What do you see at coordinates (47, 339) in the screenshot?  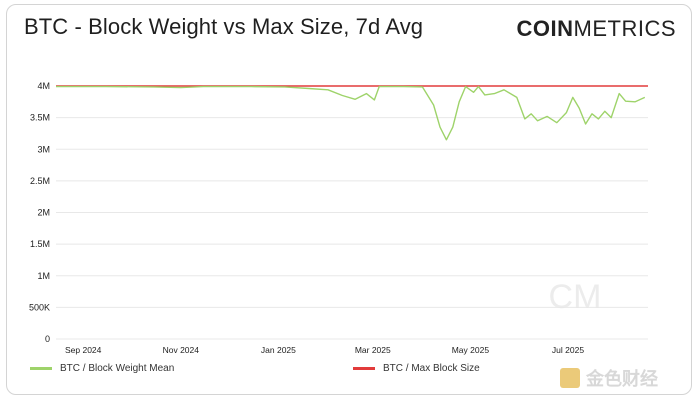 I see `y-tick-label: 0` at bounding box center [47, 339].